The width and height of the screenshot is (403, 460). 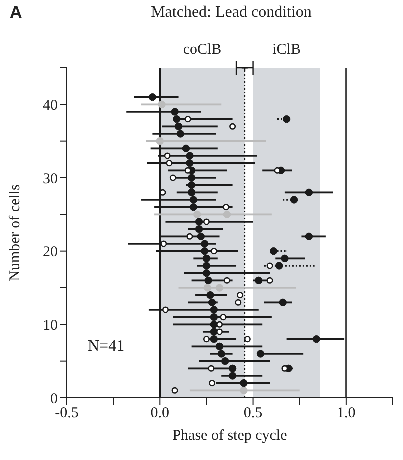 I want to click on band-label: iClB, so click(x=286, y=50).